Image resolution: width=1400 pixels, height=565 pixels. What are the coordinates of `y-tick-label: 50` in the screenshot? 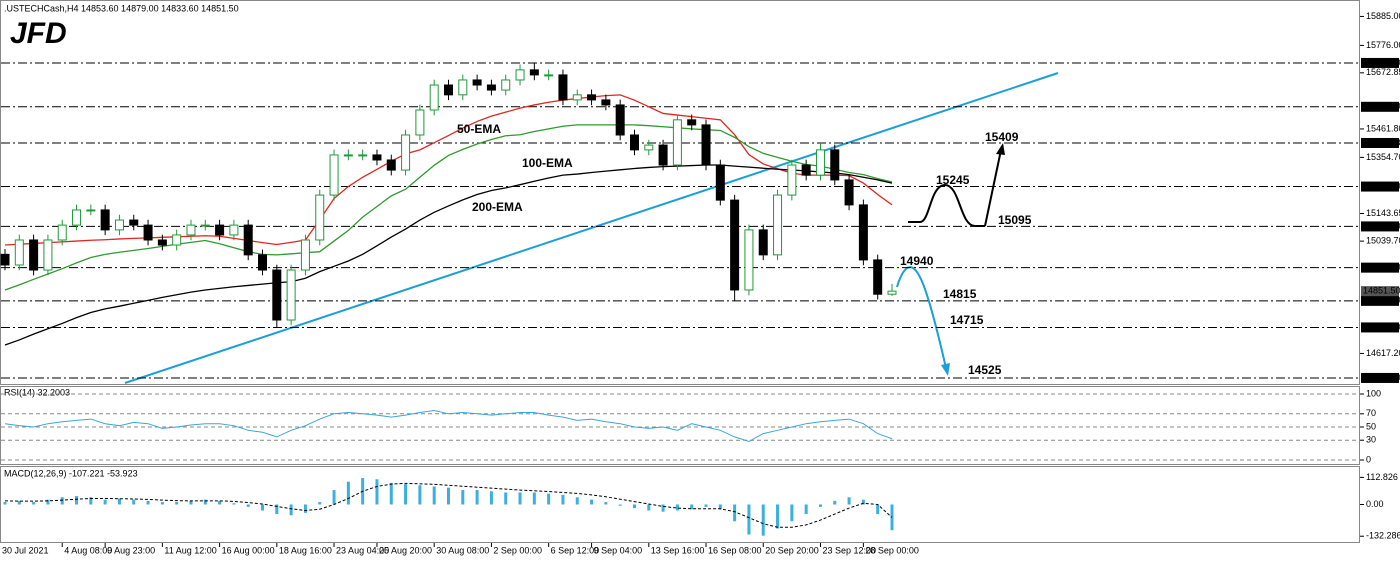 It's located at (1371, 426).